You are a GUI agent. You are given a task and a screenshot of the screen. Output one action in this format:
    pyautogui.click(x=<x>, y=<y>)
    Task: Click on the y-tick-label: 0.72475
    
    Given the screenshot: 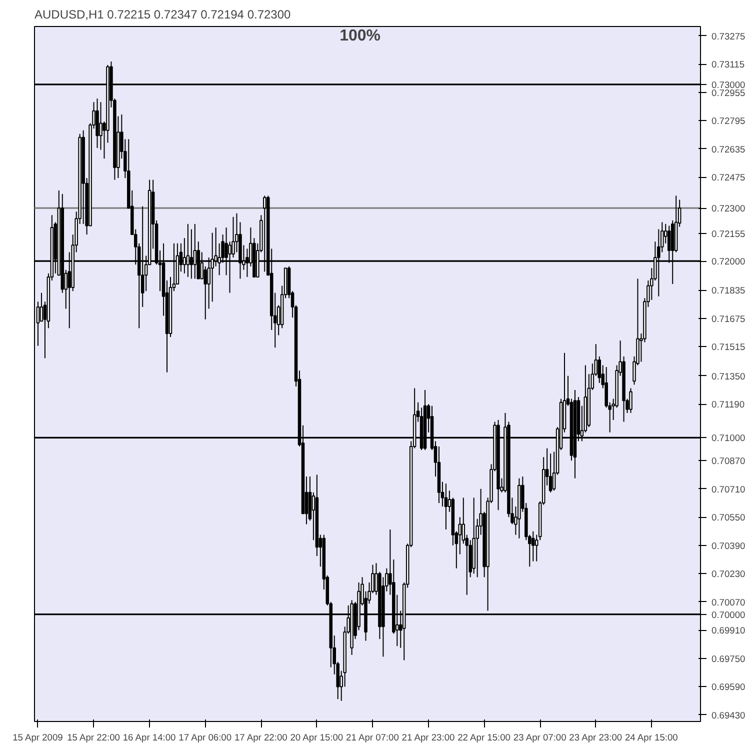 What is the action you would take?
    pyautogui.click(x=729, y=177)
    